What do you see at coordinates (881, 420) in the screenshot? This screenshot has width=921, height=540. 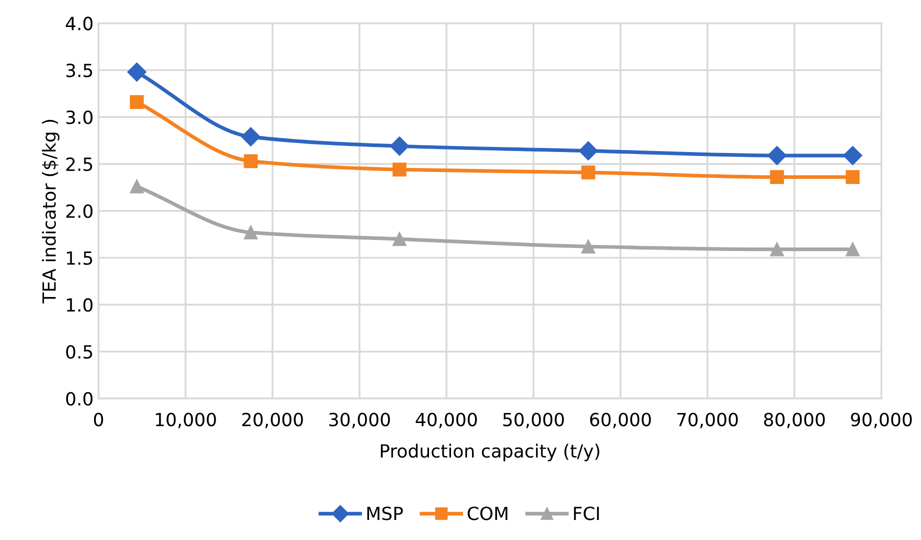 I see `x-tick-label: 90,000` at bounding box center [881, 420].